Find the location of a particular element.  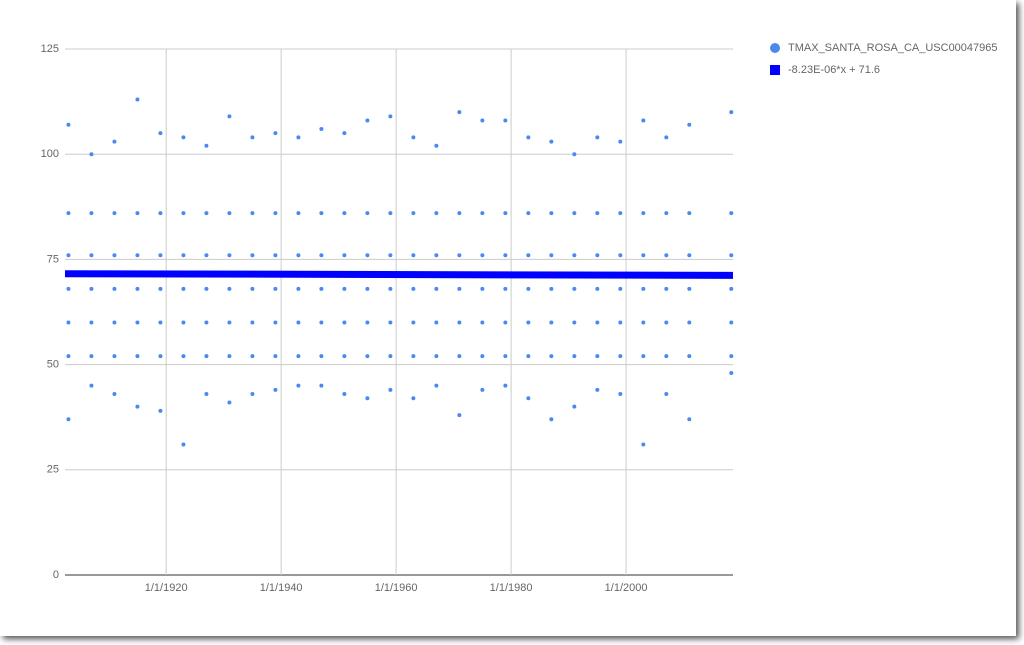

x-tick-label: 1/1/1960 is located at coordinates (396, 588).